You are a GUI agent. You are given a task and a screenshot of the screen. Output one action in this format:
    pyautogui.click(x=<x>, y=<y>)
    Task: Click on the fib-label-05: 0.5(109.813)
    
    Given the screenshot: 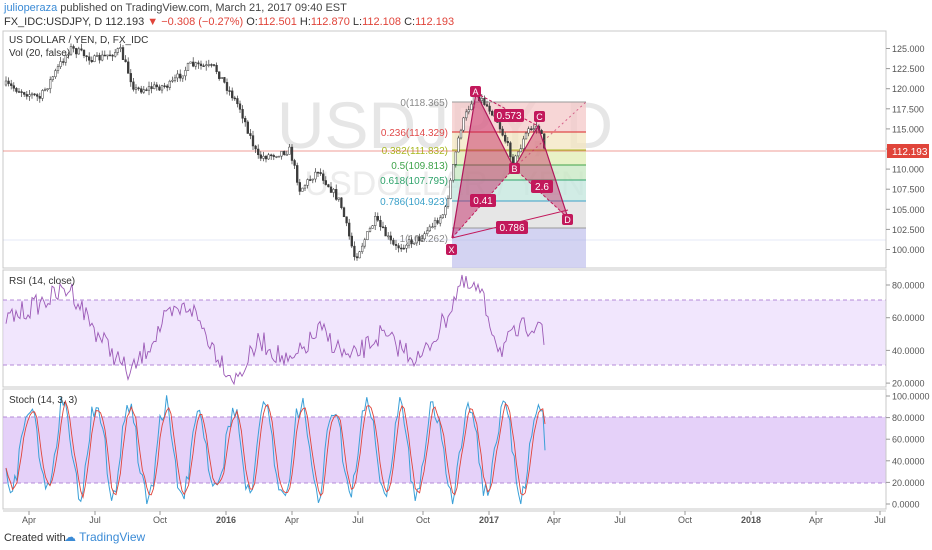 What is the action you would take?
    pyautogui.click(x=419, y=166)
    